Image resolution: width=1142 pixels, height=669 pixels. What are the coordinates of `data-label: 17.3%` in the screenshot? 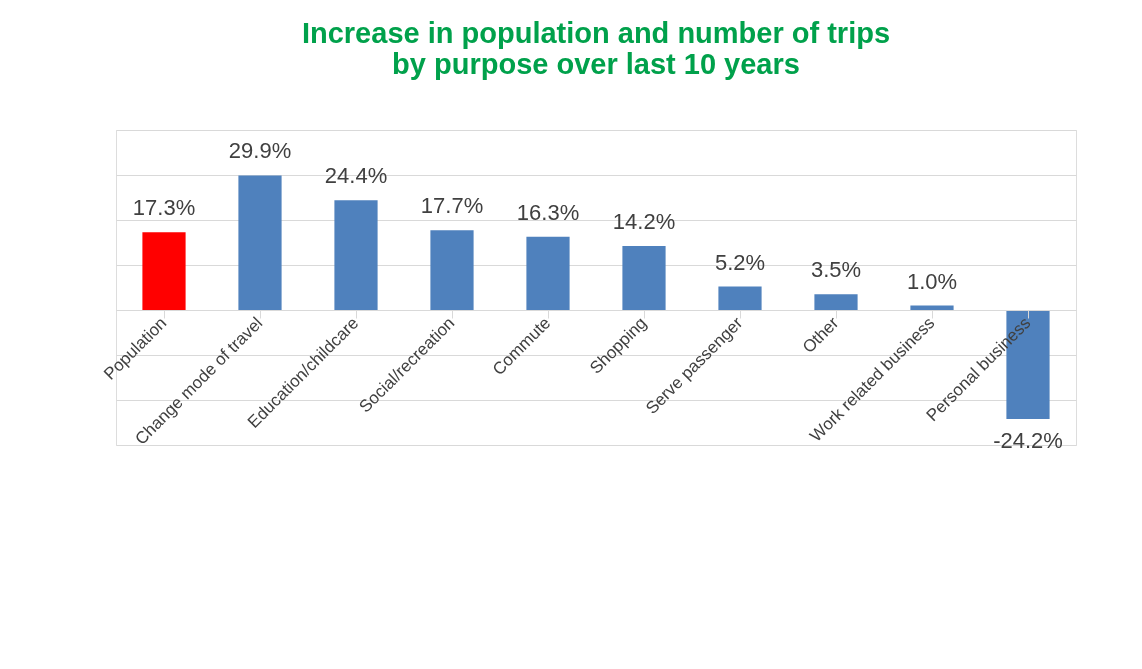 It's located at (164, 208).